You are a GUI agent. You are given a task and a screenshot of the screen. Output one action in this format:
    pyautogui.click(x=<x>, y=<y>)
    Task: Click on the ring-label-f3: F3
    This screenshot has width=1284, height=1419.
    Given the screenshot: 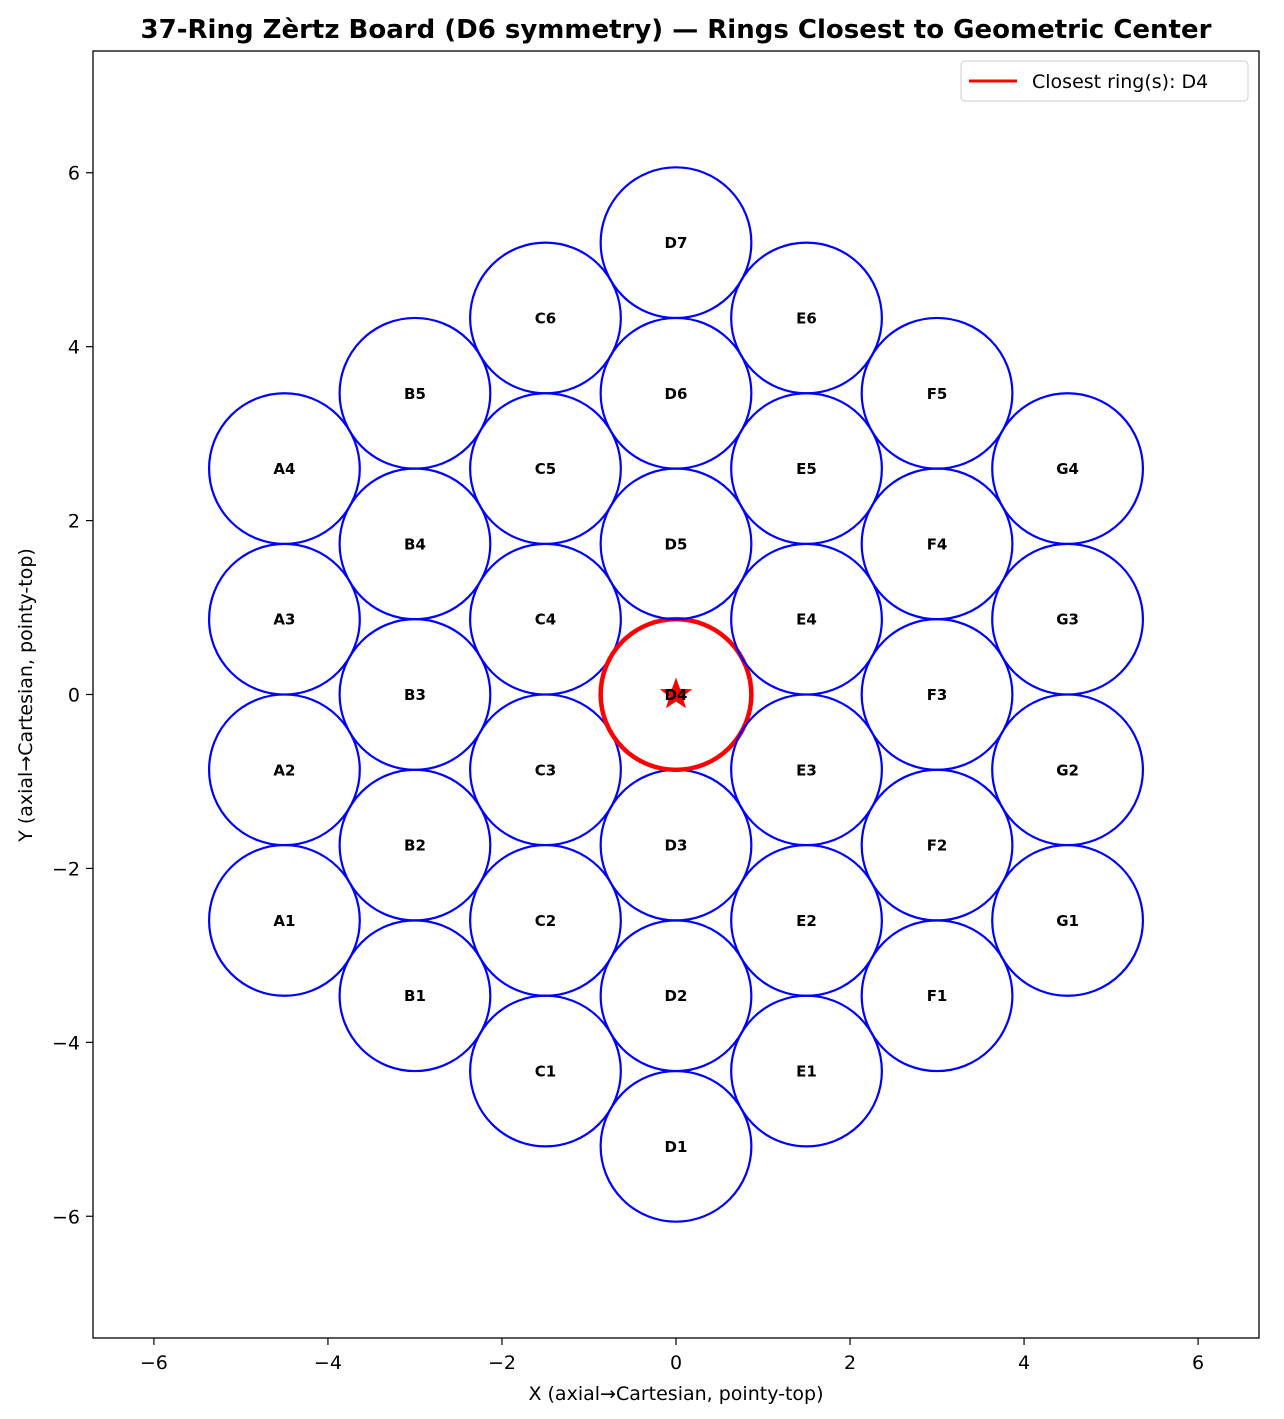 What is the action you would take?
    pyautogui.click(x=937, y=695)
    